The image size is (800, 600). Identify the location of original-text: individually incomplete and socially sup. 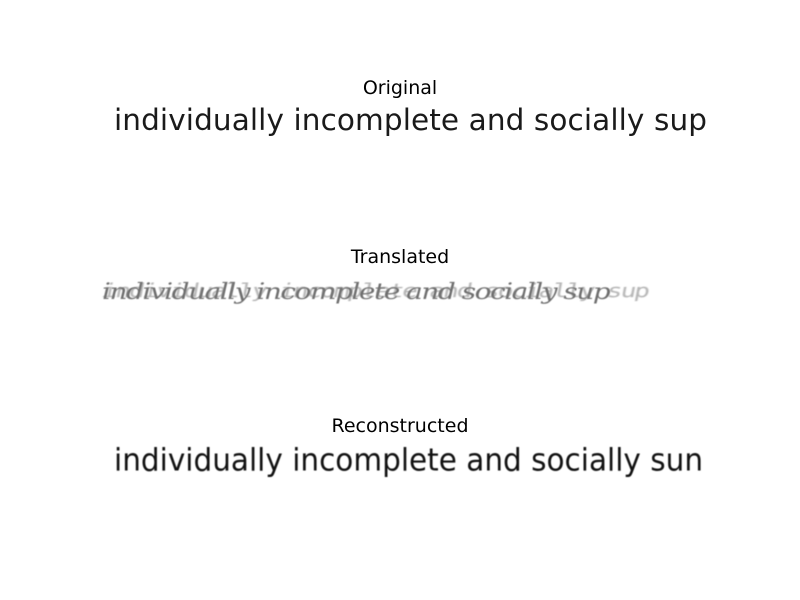
(410, 120).